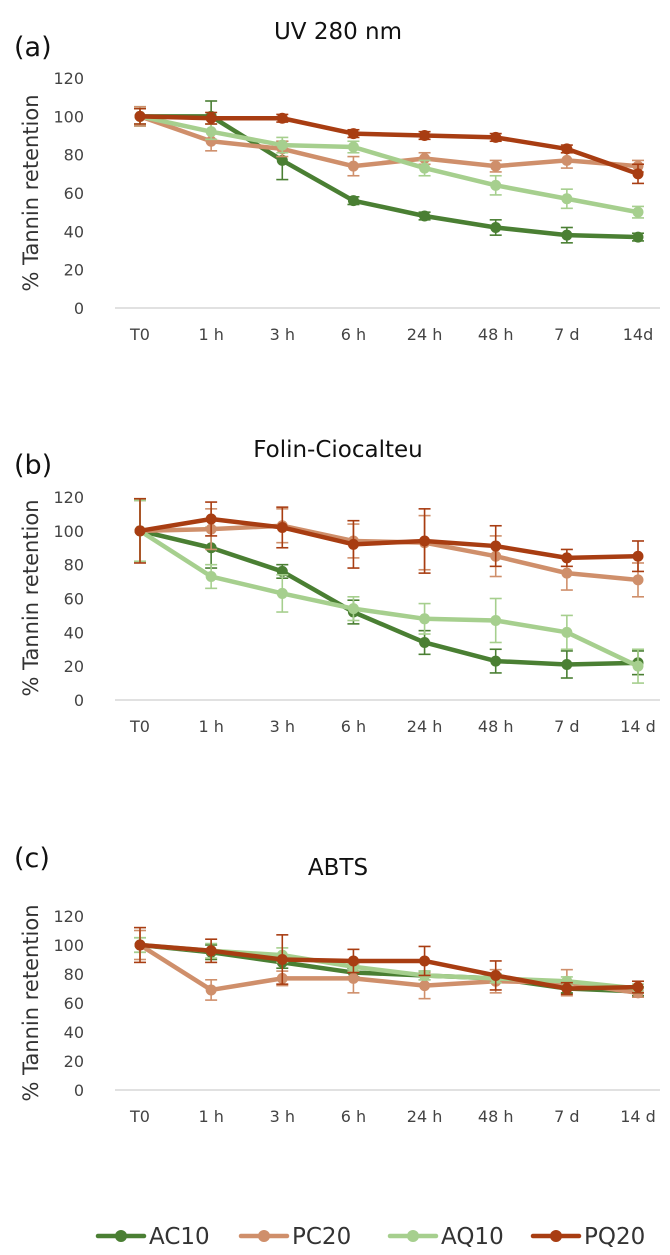 Image resolution: width=670 pixels, height=1255 pixels. I want to click on chart-title: ABTS, so click(338, 868).